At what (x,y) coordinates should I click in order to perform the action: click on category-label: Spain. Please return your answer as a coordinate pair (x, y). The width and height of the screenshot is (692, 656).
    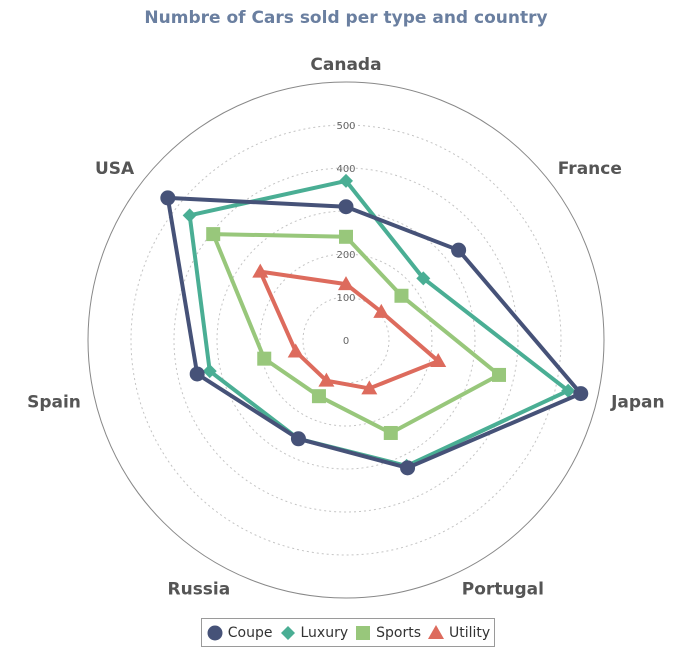
    Looking at the image, I should click on (54, 402).